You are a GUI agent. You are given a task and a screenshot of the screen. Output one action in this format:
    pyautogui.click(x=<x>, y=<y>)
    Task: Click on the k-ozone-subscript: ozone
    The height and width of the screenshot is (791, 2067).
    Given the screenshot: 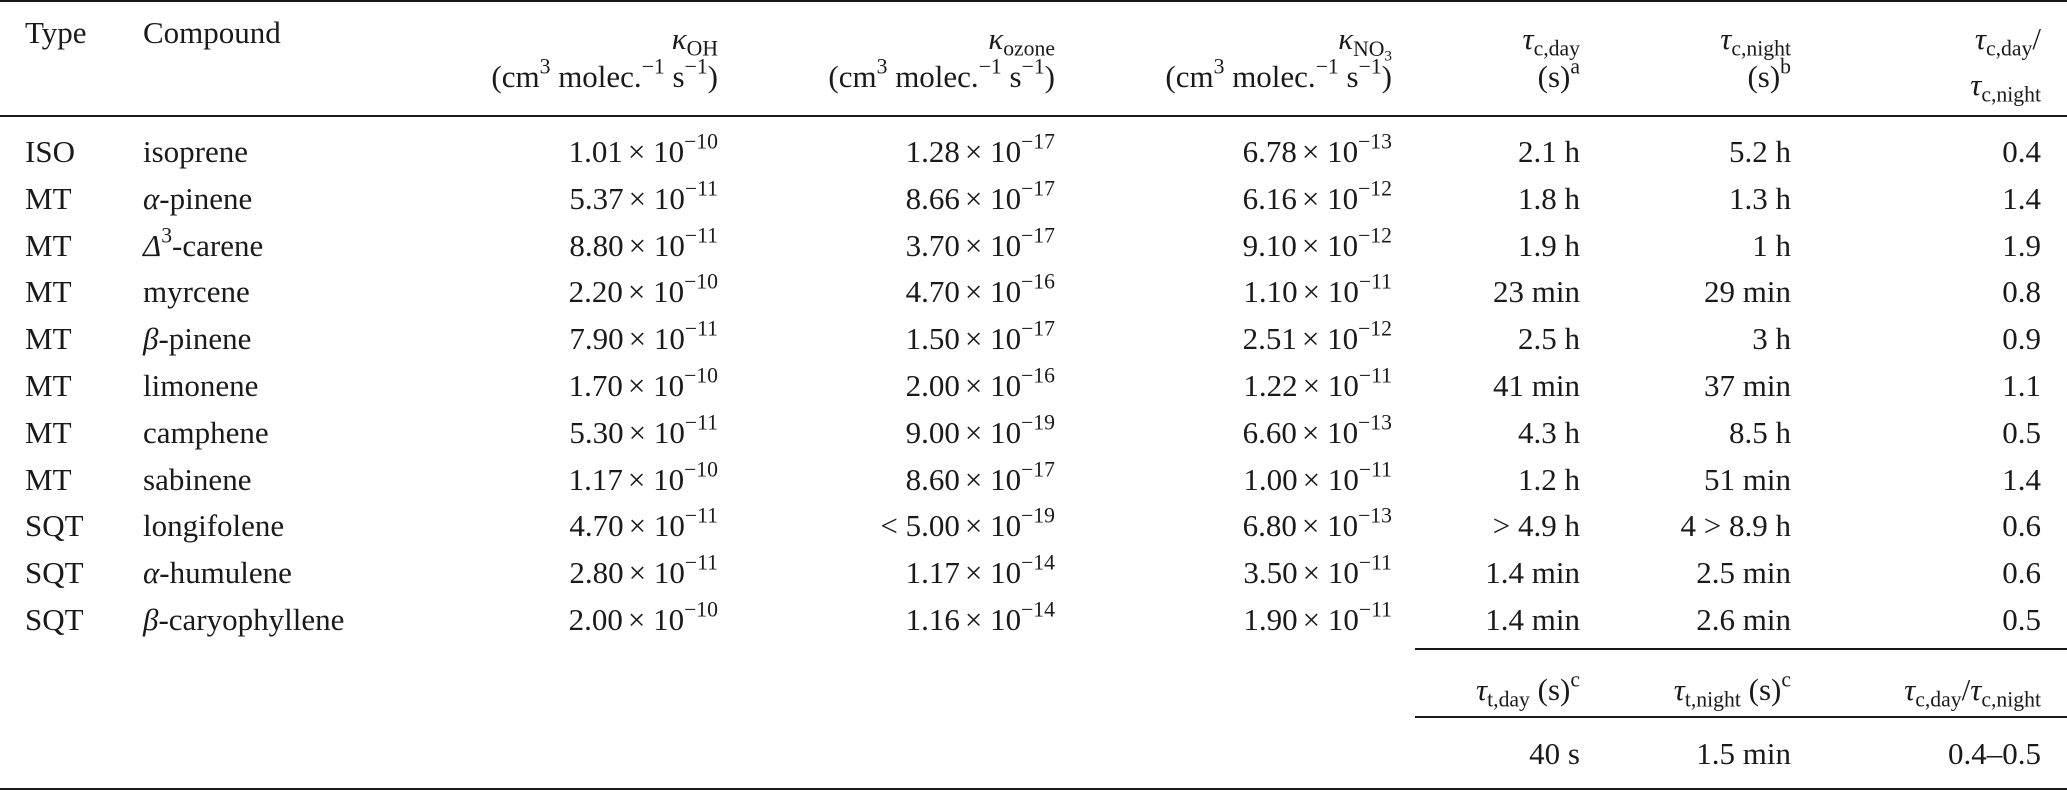 What is the action you would take?
    pyautogui.click(x=1029, y=48)
    